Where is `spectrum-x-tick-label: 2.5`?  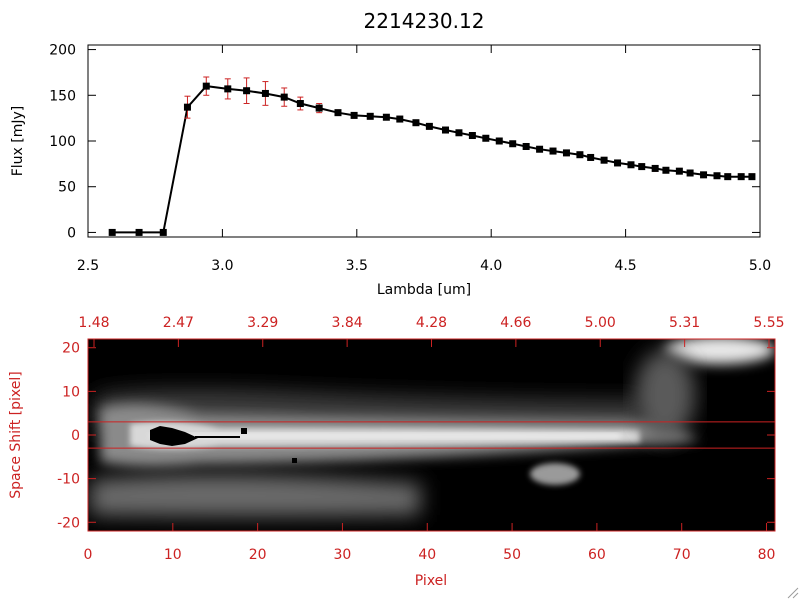 spectrum-x-tick-label: 2.5 is located at coordinates (88, 266).